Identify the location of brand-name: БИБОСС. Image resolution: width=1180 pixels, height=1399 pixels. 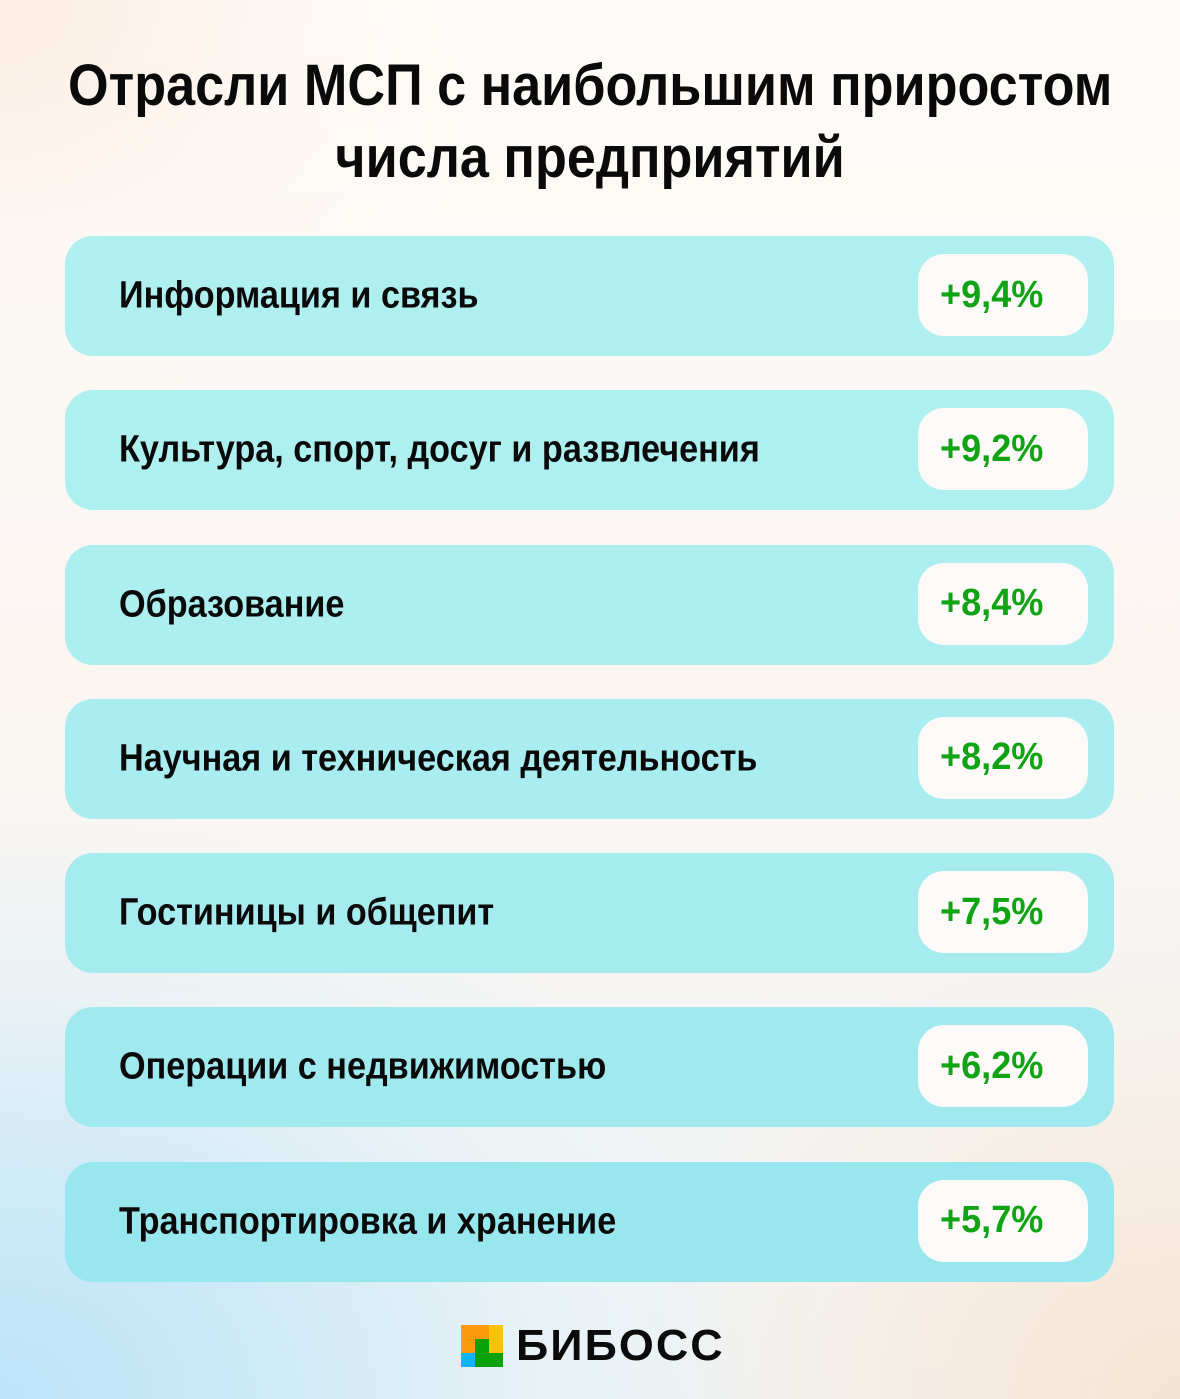
(620, 1345).